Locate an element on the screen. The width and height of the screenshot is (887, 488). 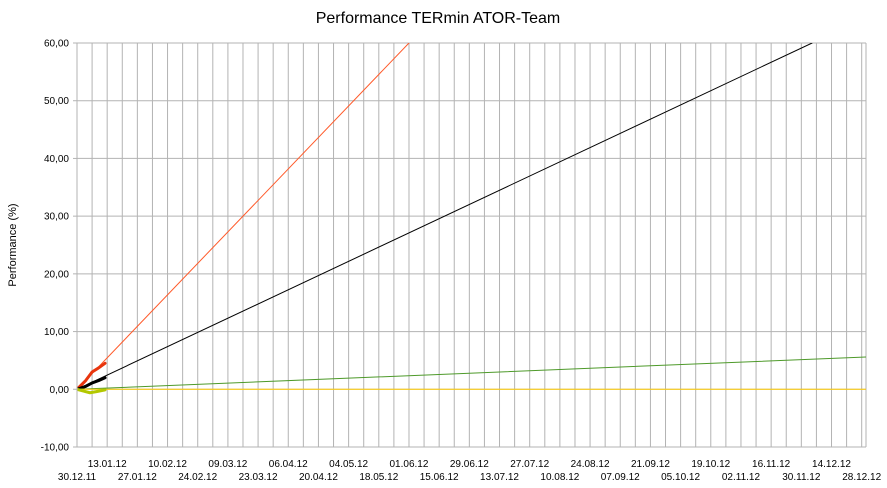
x-tick-label: 15.06.12 is located at coordinates (439, 477).